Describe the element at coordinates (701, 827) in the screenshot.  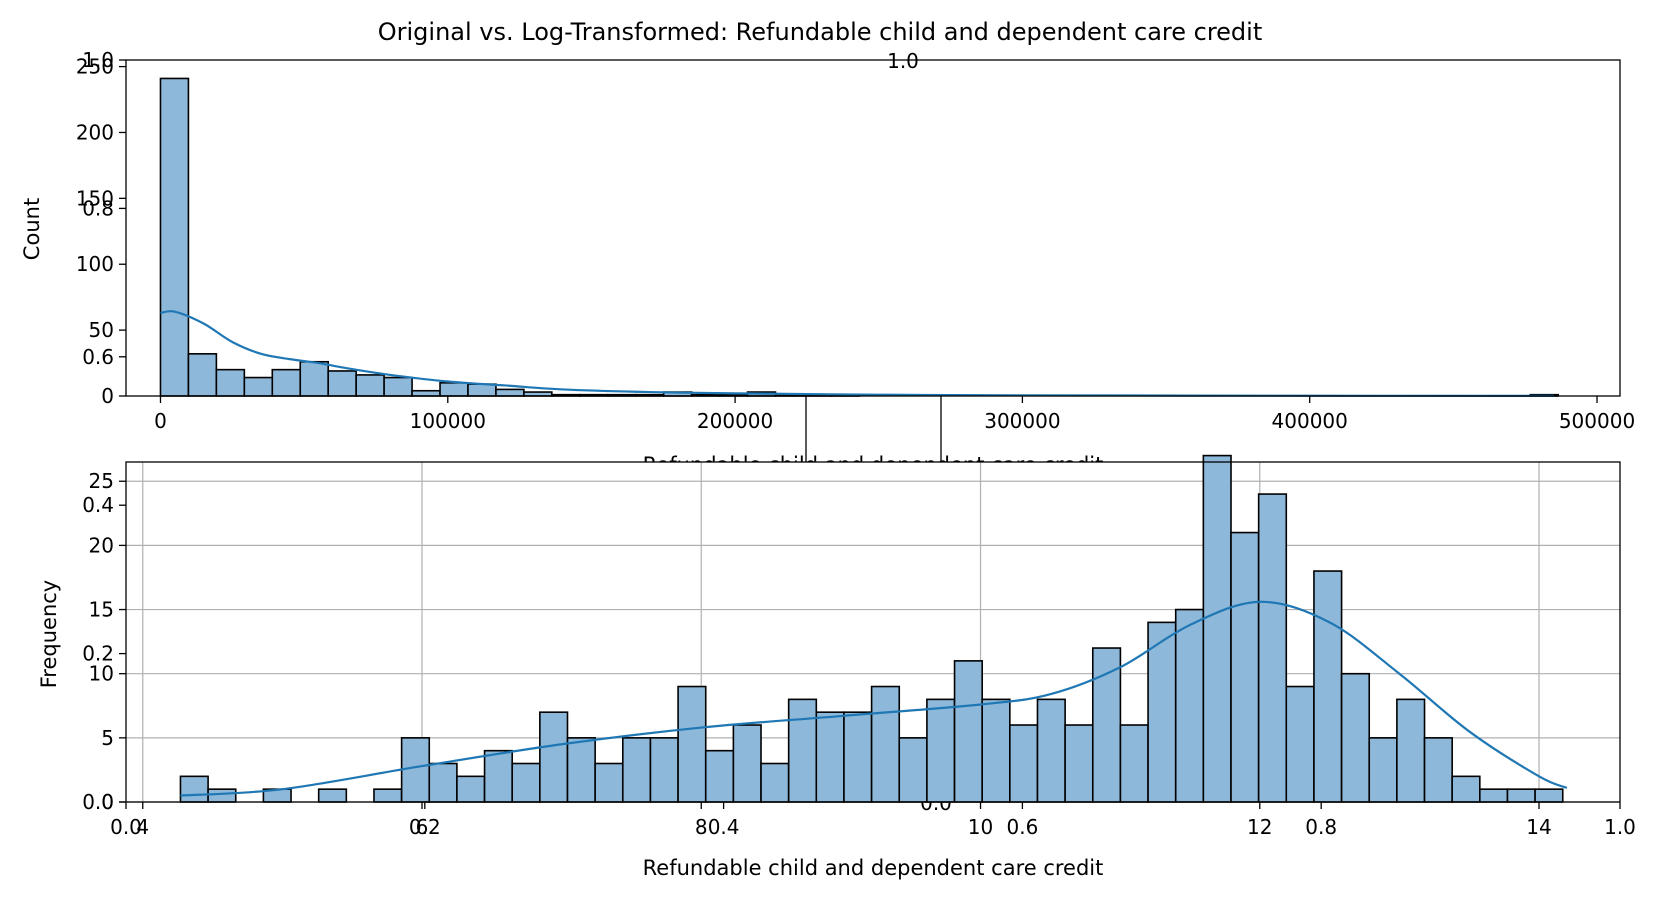
I see `x-tick-label: 8` at that location.